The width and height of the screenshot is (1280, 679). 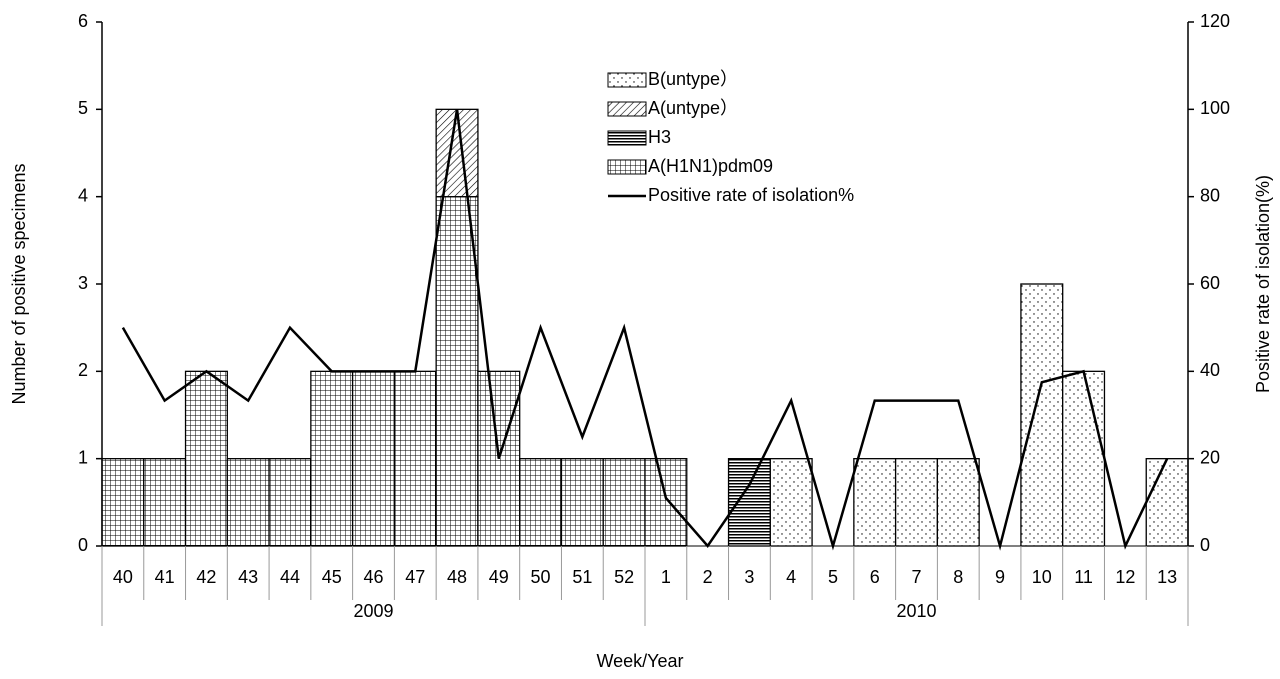 What do you see at coordinates (1263, 284) in the screenshot?
I see `y2-axis-label: Positive rate of isolation(%)` at bounding box center [1263, 284].